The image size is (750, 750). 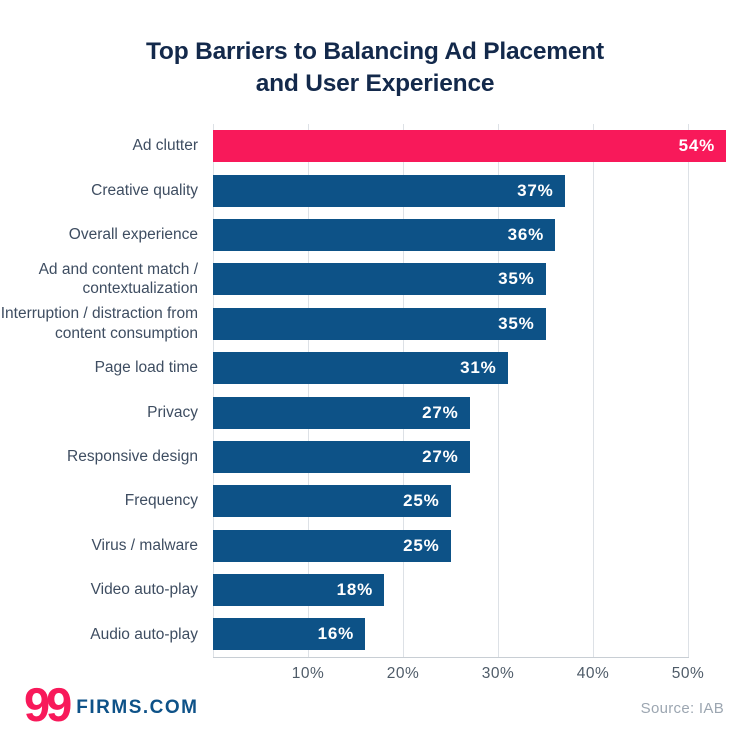 What do you see at coordinates (133, 235) in the screenshot?
I see `category-label: Overall experience` at bounding box center [133, 235].